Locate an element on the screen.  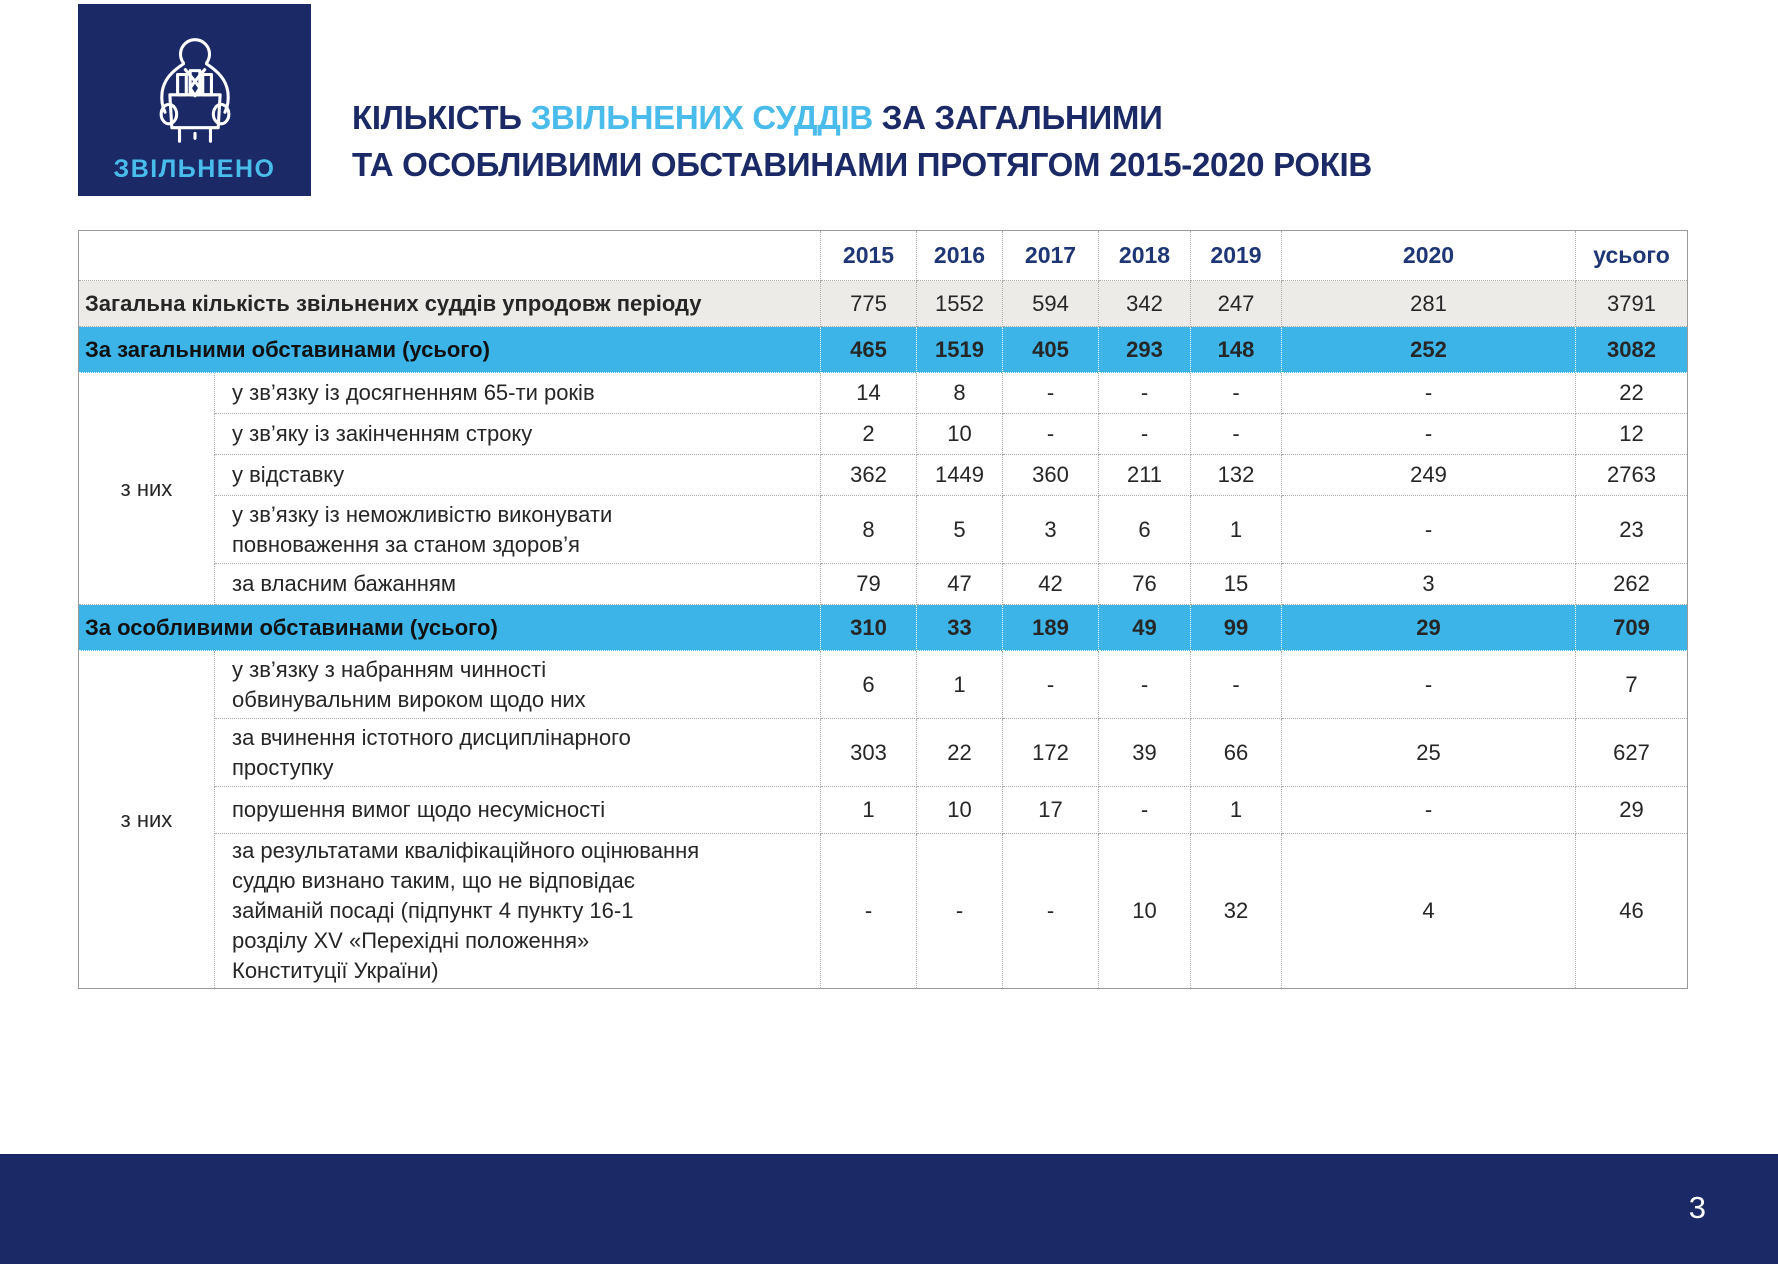
value-cell: 76 is located at coordinates (1144, 584).